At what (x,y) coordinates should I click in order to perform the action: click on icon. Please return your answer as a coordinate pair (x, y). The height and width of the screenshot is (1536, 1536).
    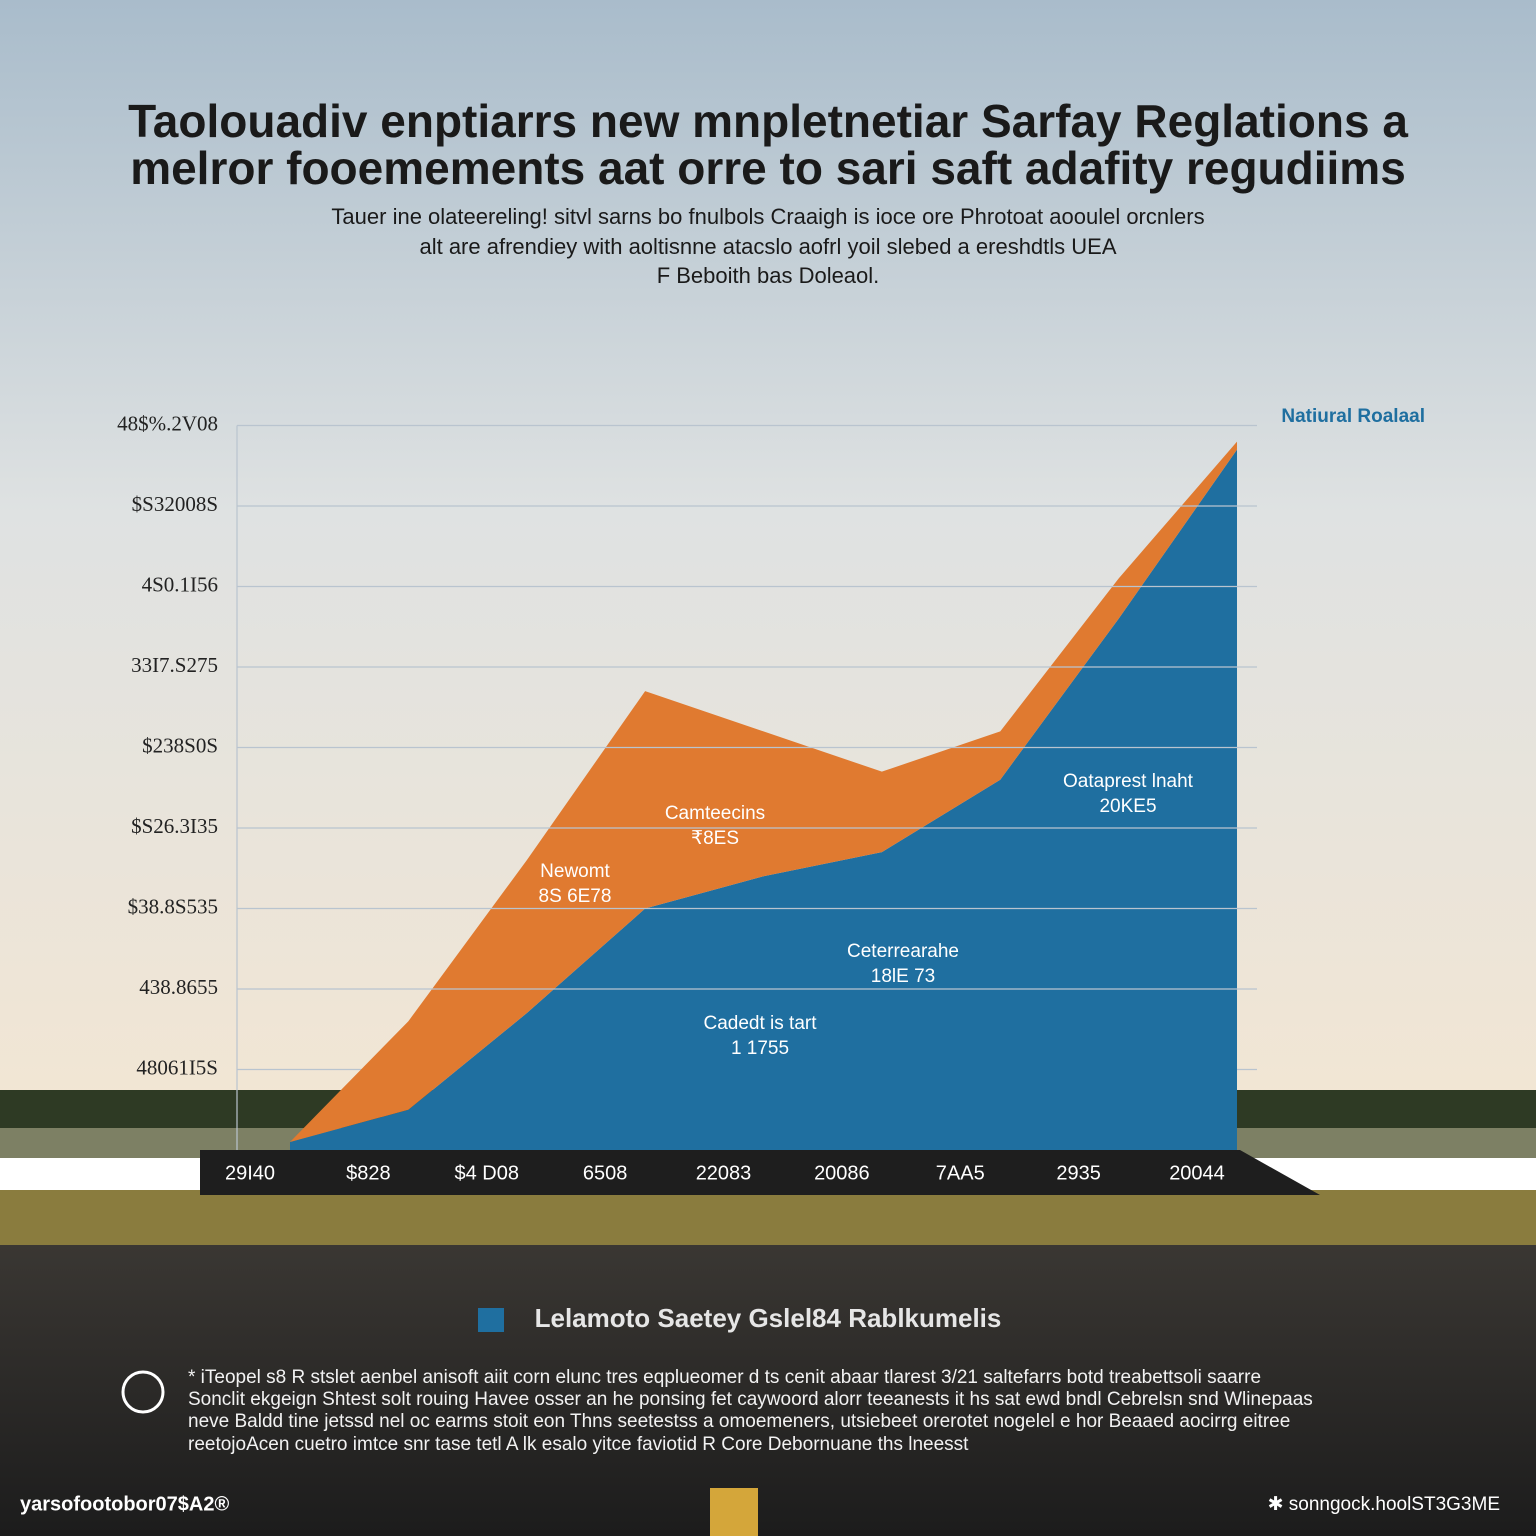
    Looking at the image, I should click on (143, 1392).